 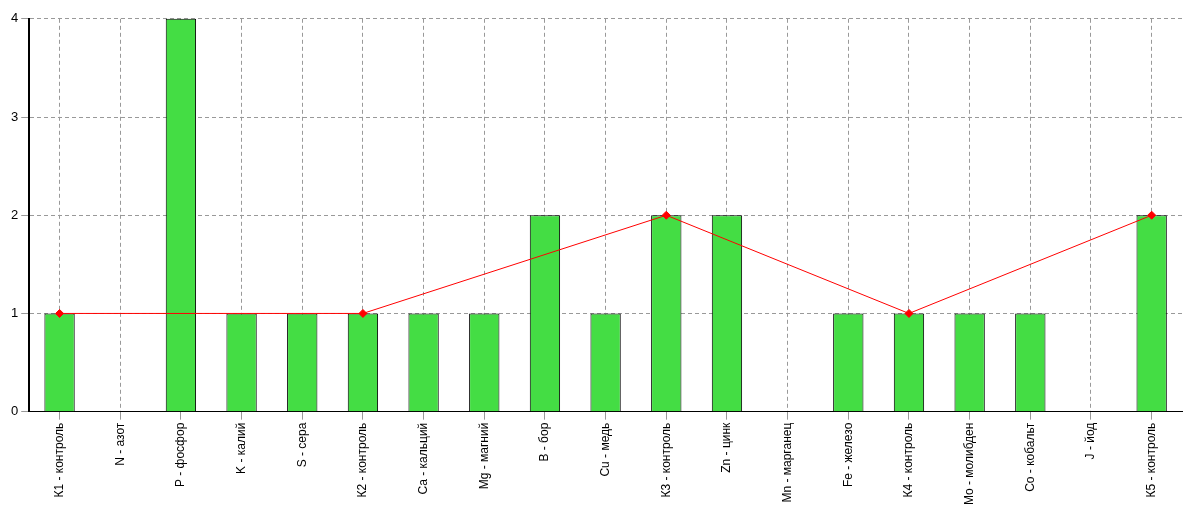 What do you see at coordinates (544, 442) in the screenshot?
I see `x-tick-label: B - бор` at bounding box center [544, 442].